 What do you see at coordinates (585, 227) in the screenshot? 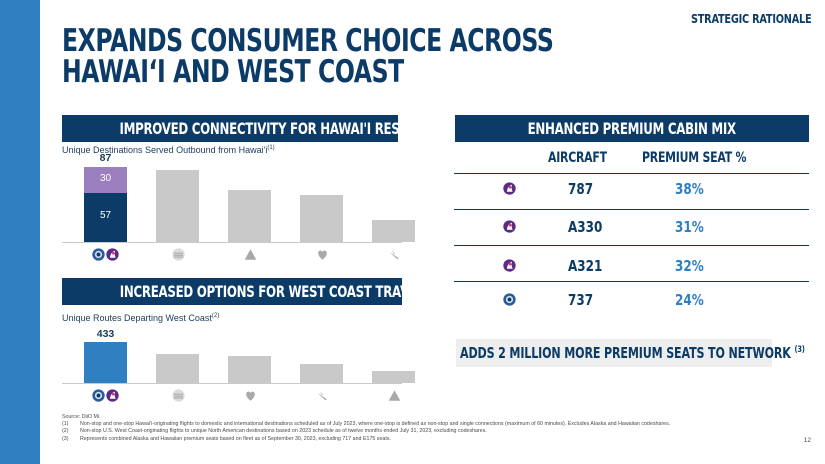
I see `aircraft-cell: A330` at bounding box center [585, 227].